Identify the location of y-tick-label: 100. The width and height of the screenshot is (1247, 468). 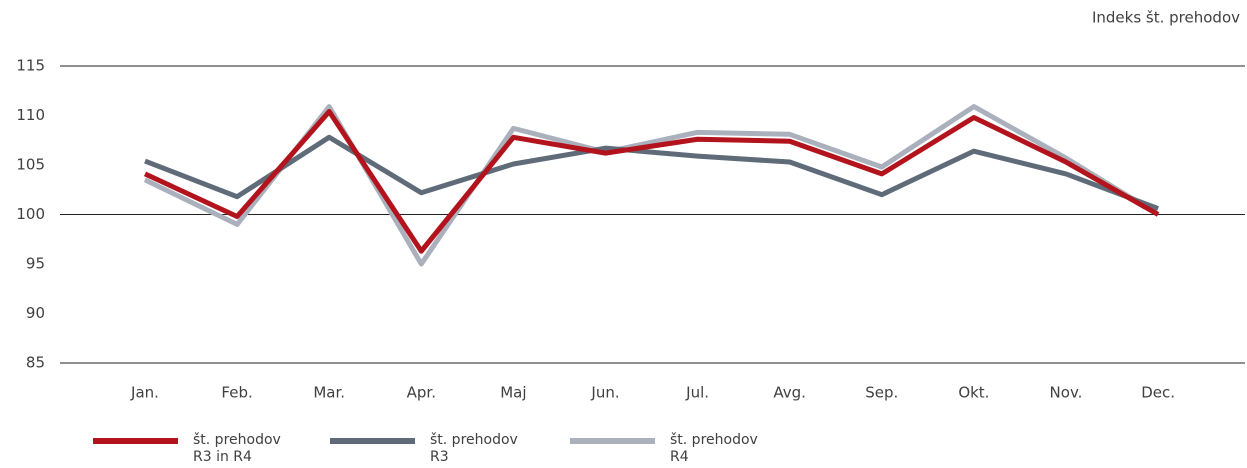
(30, 214).